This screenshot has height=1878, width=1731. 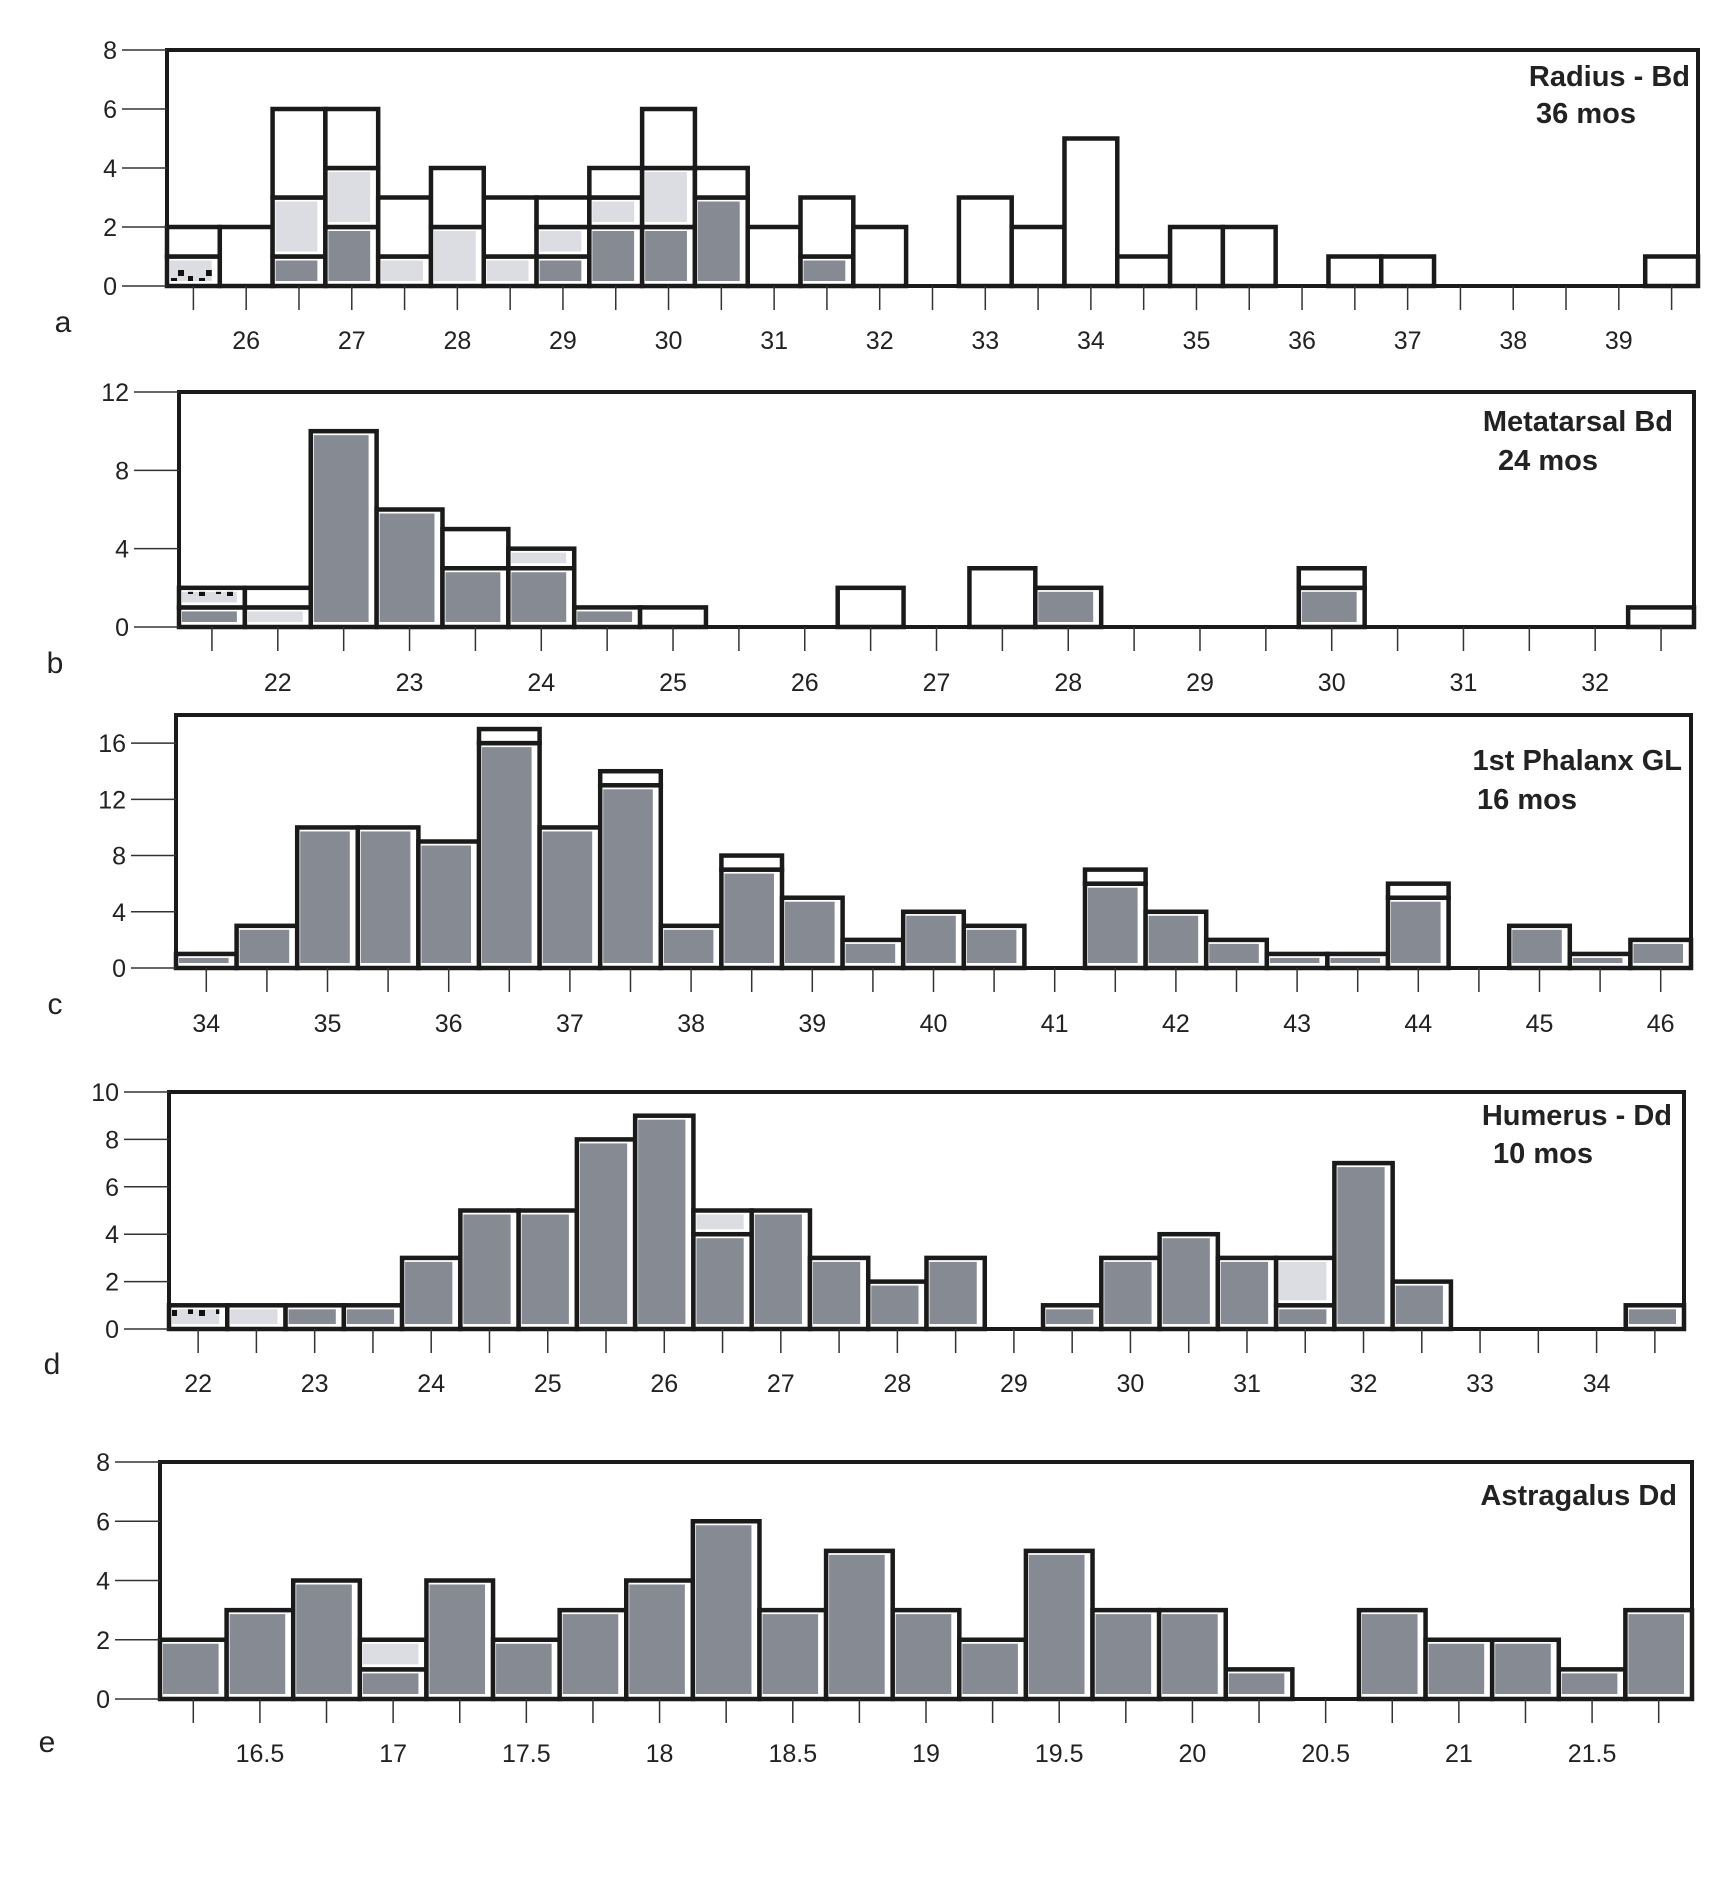 What do you see at coordinates (1459, 1754) in the screenshot?
I see `x-tick-label: 21` at bounding box center [1459, 1754].